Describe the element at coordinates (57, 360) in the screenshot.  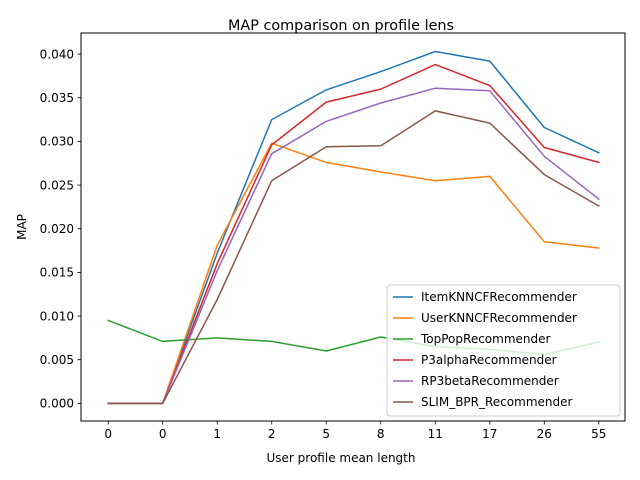
I see `y-tick-label: 0.005` at that location.